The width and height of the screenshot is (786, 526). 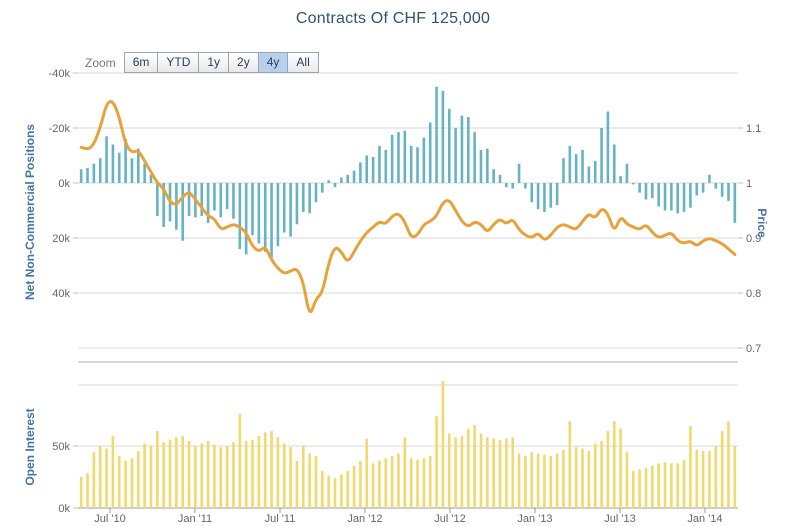 I want to click on open-interest-axis-title: Open Interest, so click(x=30, y=447).